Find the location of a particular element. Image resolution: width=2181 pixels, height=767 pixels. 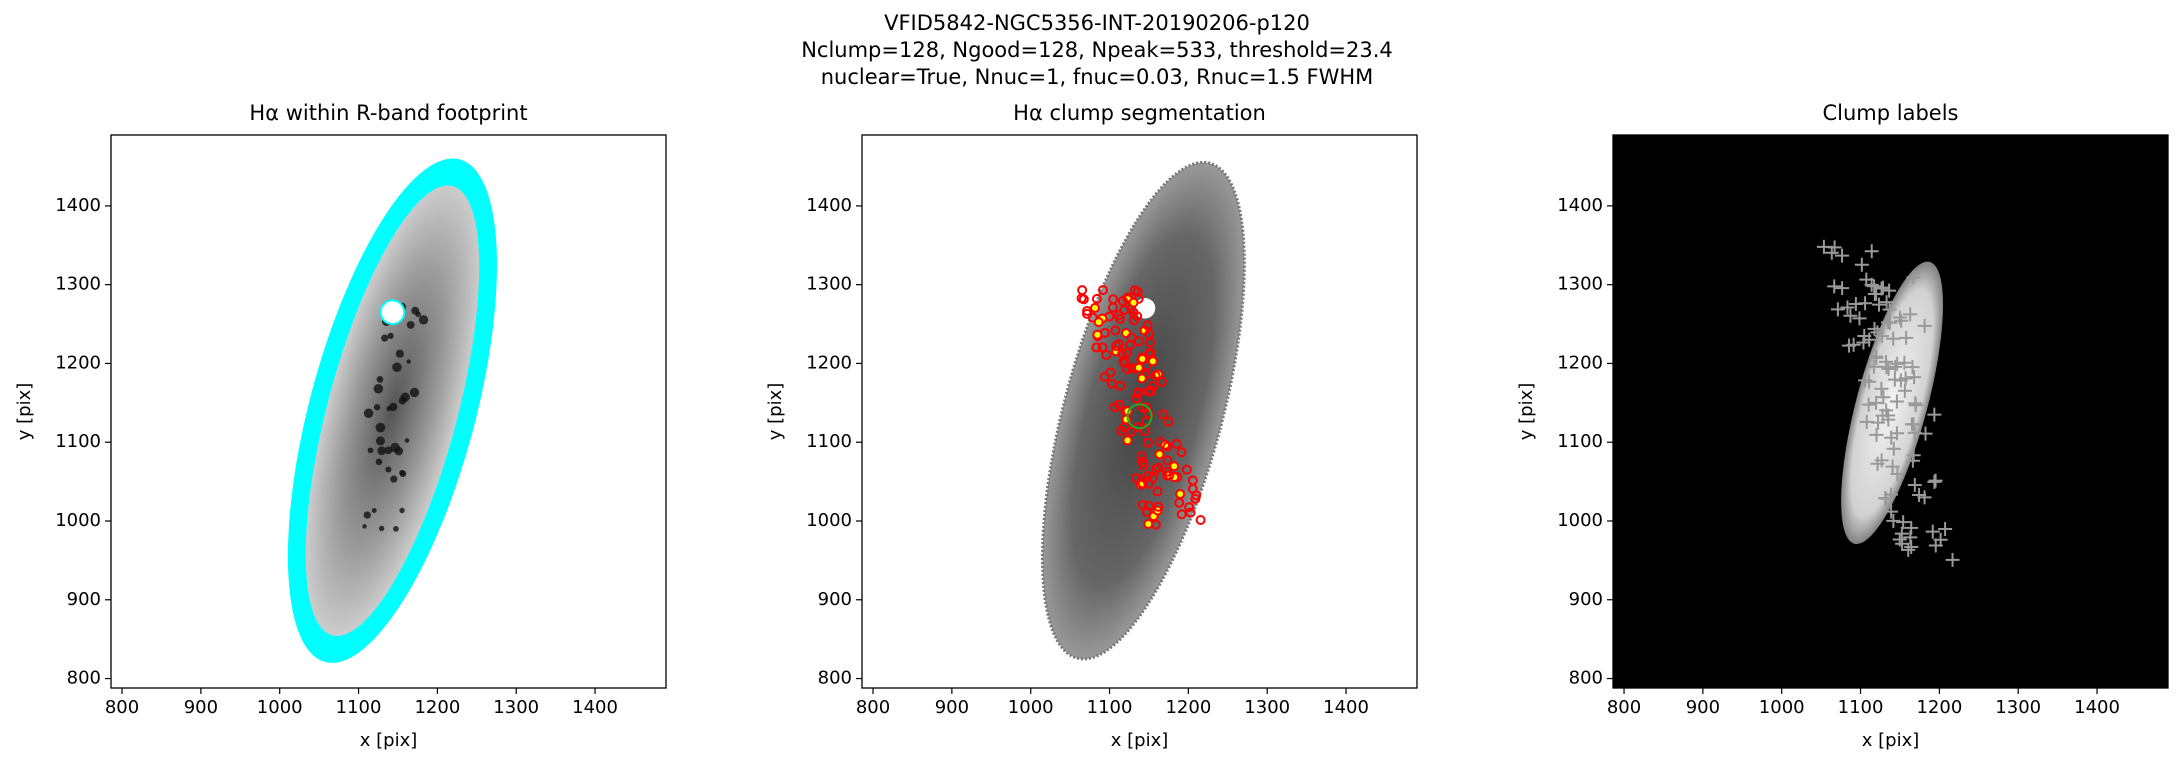

x-tick-label: 1200 is located at coordinates (437, 707).